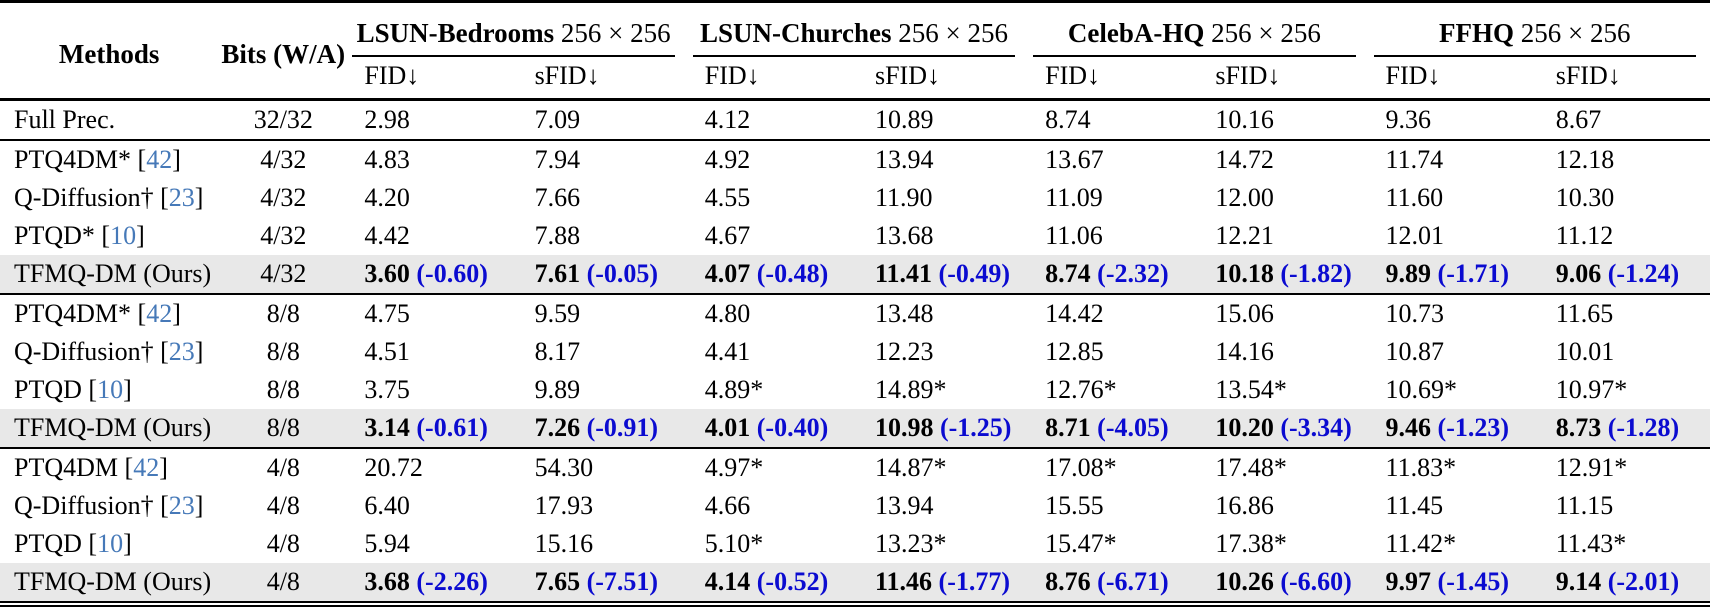 The height and width of the screenshot is (607, 1710). I want to click on method-cell: PTQ4DM* [42], so click(109, 313).